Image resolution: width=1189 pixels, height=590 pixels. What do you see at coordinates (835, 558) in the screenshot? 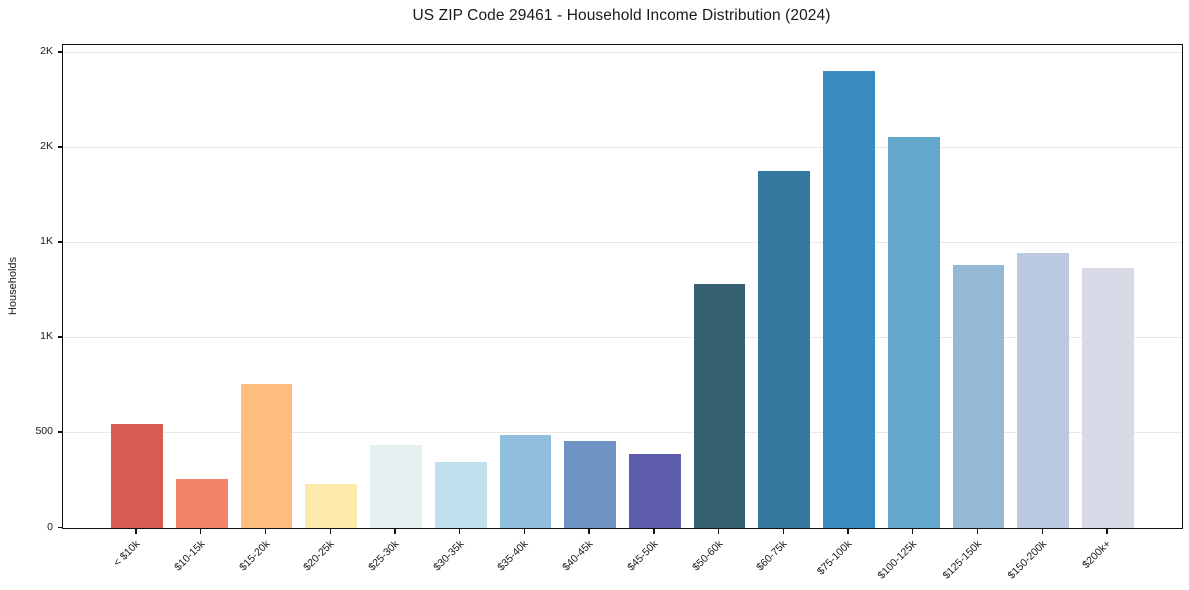
I see `x-tick-label: $75-100k` at bounding box center [835, 558].